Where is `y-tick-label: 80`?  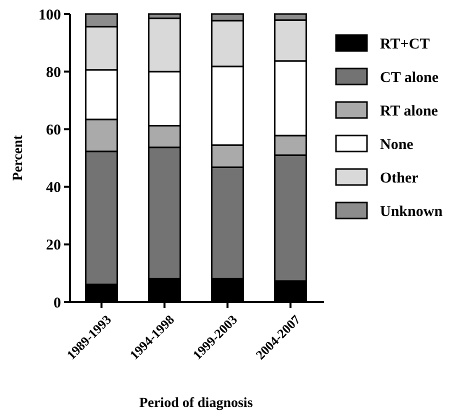
y-tick-label: 80 is located at coordinates (53, 72).